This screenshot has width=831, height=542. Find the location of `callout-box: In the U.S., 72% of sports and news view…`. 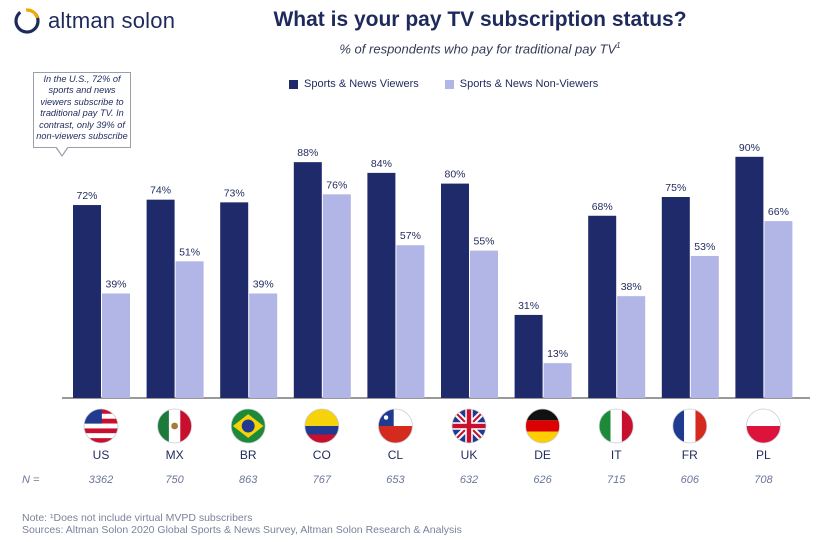

callout-box: In the U.S., 72% of sports and news view… is located at coordinates (82, 110).